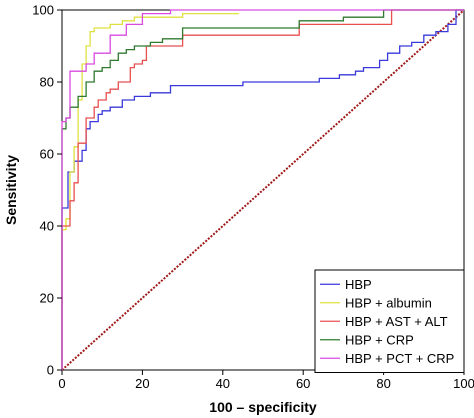 The height and width of the screenshot is (418, 474). What do you see at coordinates (223, 383) in the screenshot?
I see `x-tick-label: 40` at bounding box center [223, 383].